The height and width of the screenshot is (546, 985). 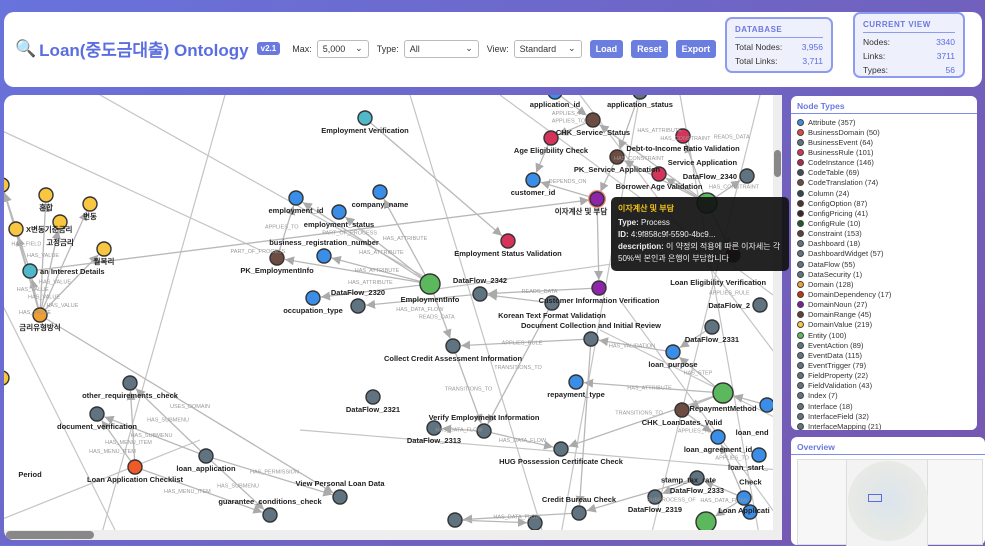 I want to click on export-button: Export, so click(x=696, y=48).